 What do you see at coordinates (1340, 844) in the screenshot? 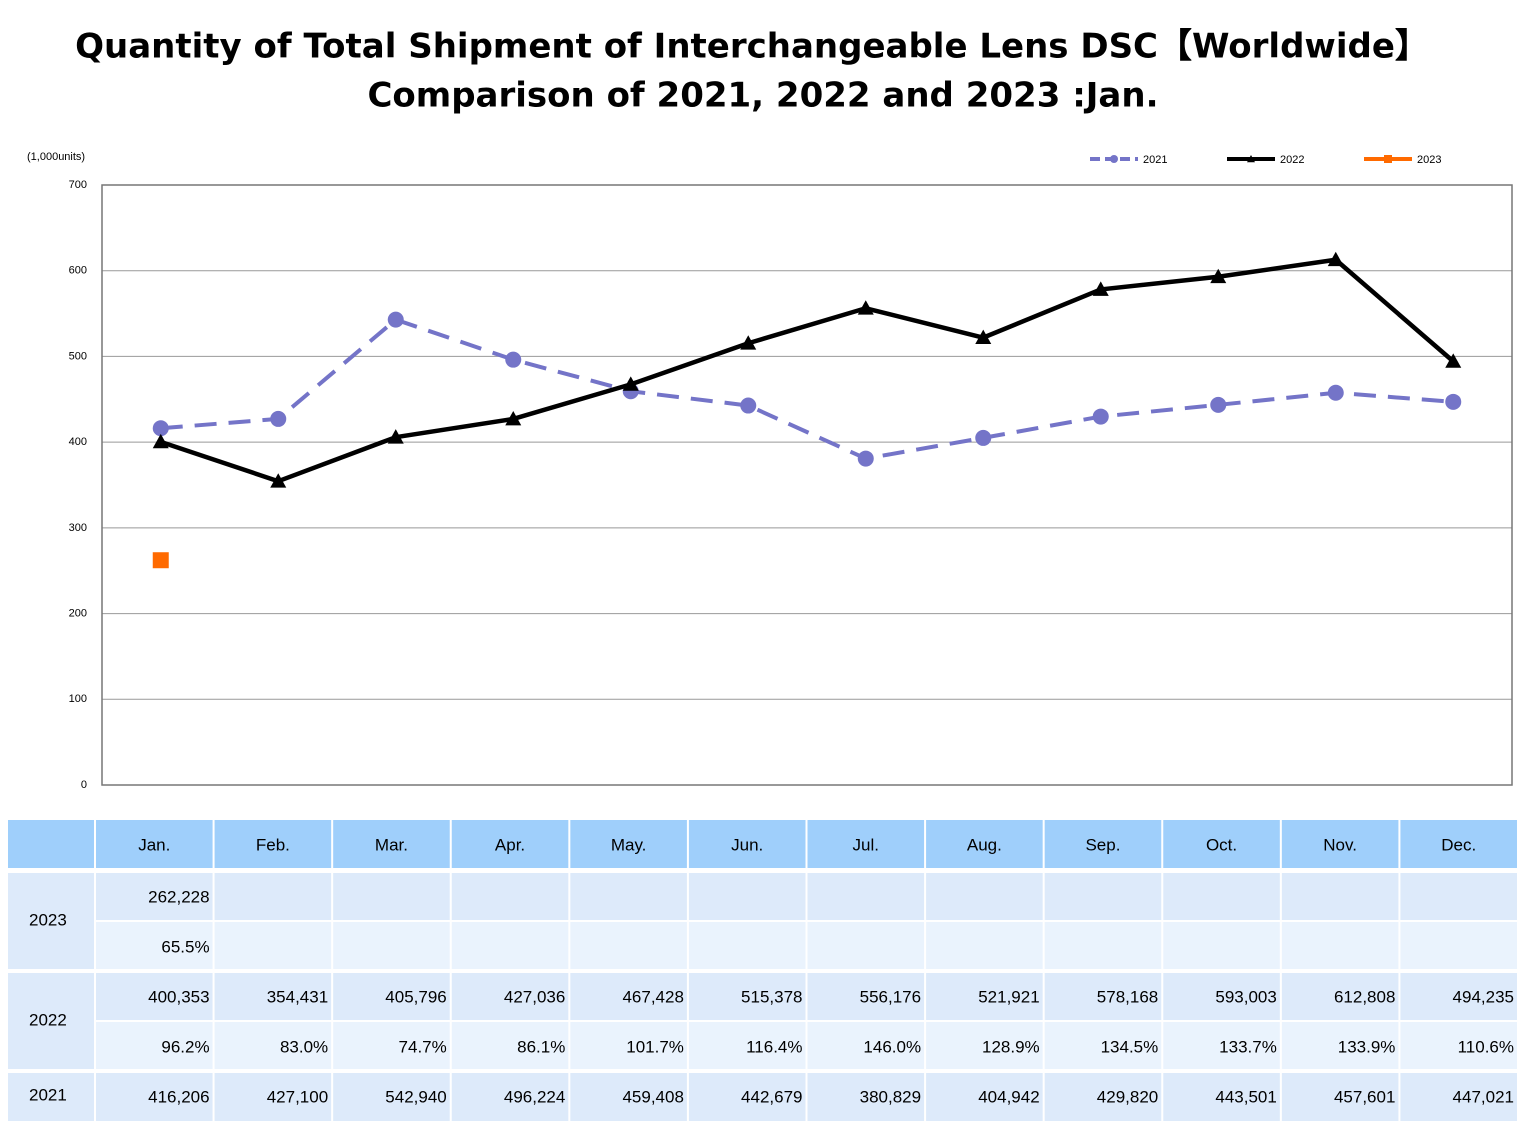
I see `table-header: Nov.` at bounding box center [1340, 844].